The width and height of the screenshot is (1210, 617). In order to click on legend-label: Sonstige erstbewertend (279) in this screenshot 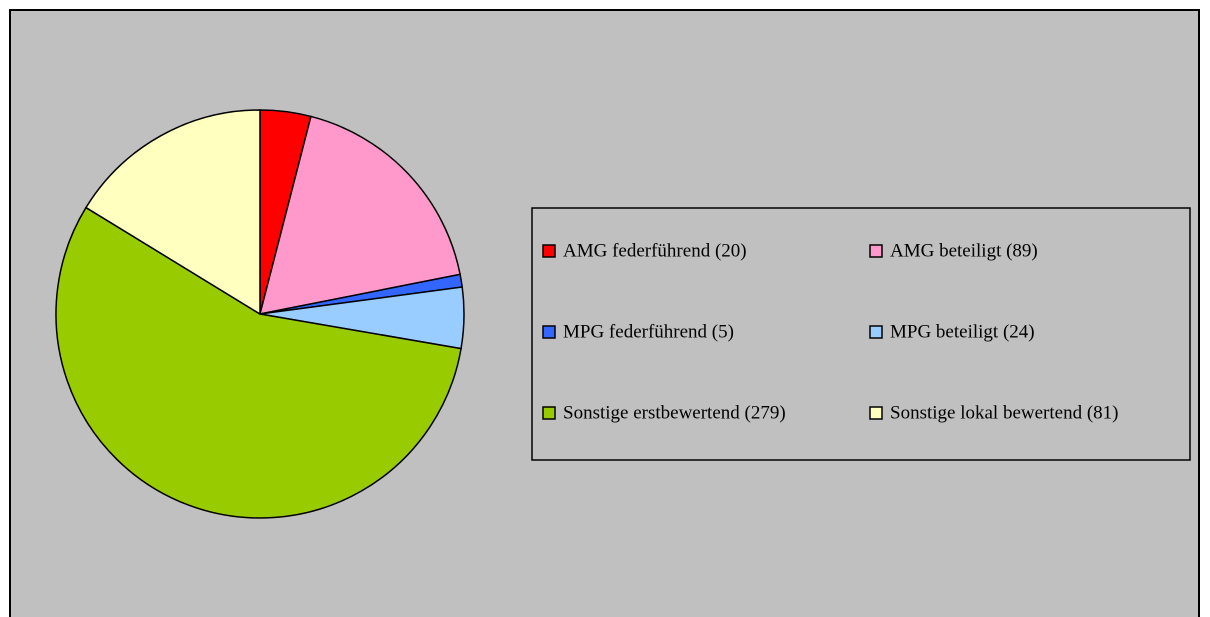, I will do `click(674, 412)`.